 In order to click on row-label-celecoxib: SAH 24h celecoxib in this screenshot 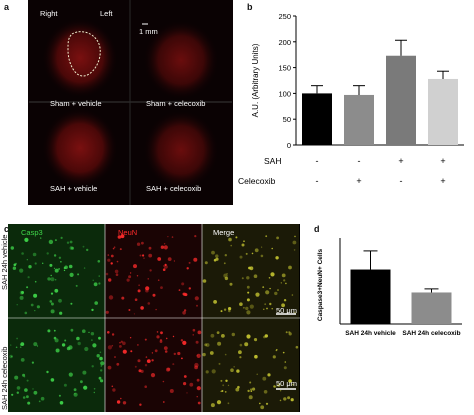, I will do `click(4, 378)`.